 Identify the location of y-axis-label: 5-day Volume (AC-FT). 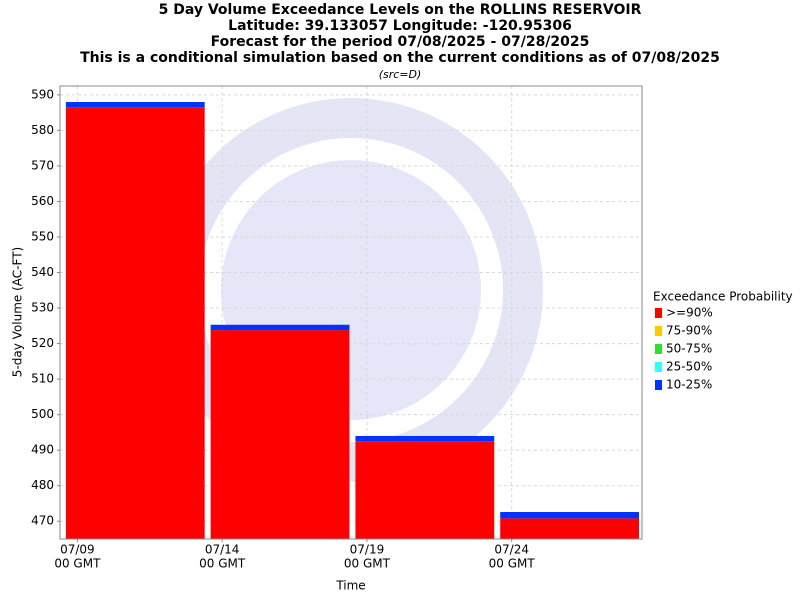
(18, 312).